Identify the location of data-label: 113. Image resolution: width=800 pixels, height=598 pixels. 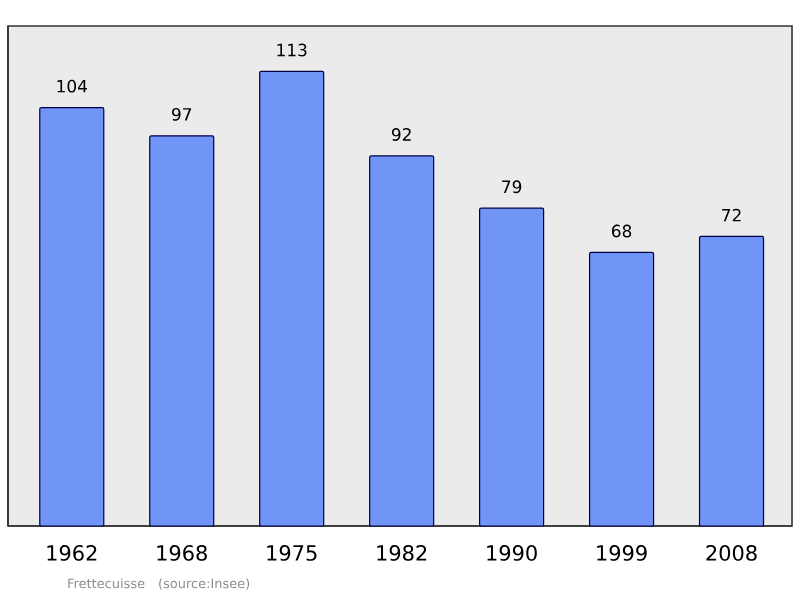
(292, 50).